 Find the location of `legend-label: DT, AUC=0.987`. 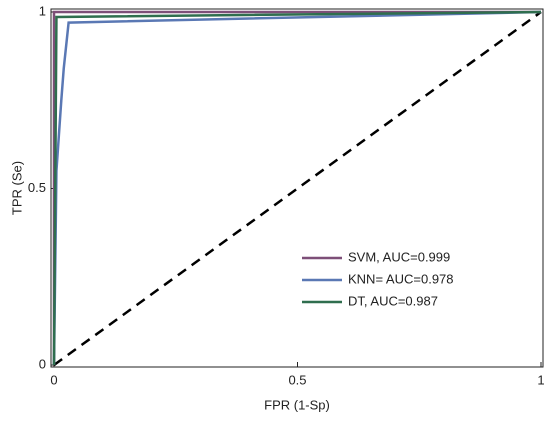

legend-label: DT, AUC=0.987 is located at coordinates (393, 300).